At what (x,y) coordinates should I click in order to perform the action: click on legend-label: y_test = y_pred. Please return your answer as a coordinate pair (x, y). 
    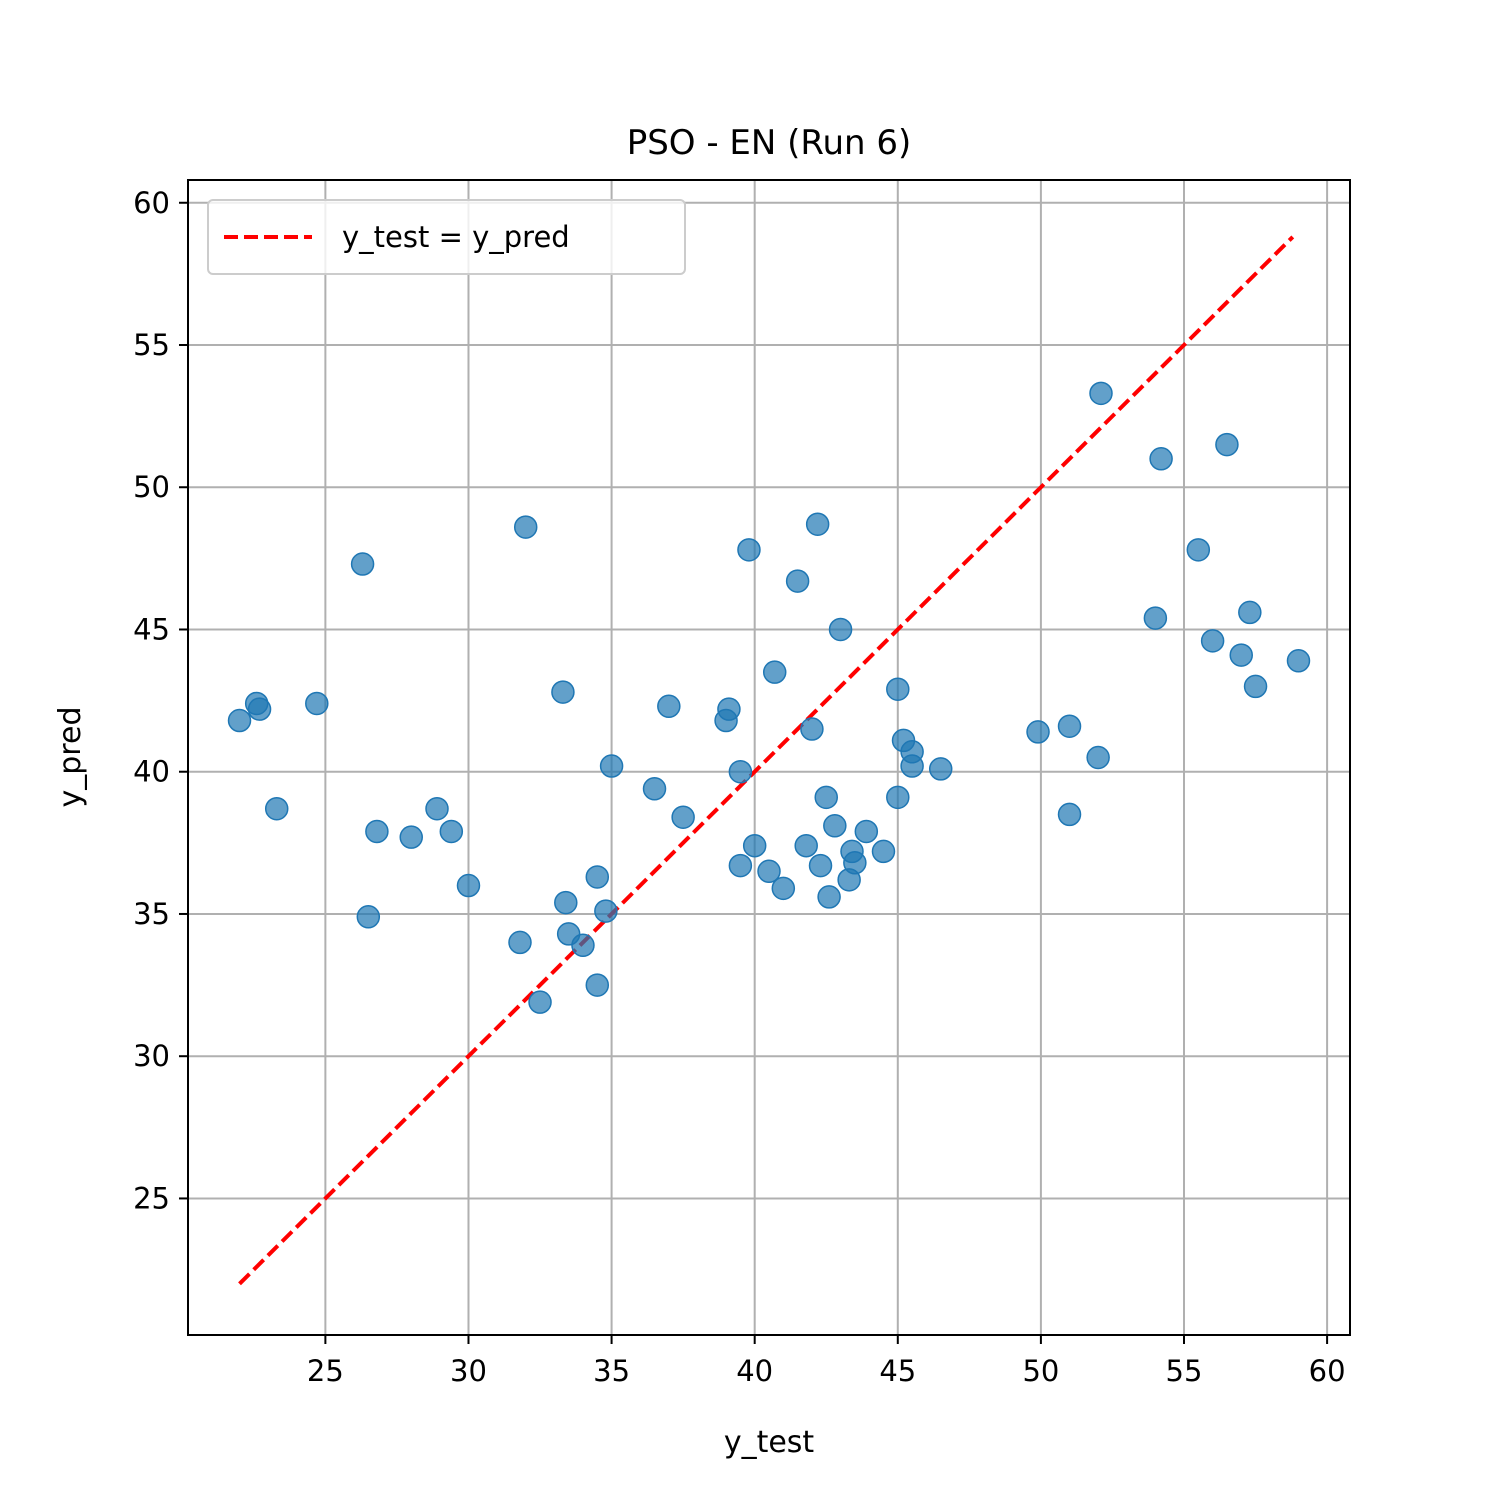
    Looking at the image, I should click on (456, 237).